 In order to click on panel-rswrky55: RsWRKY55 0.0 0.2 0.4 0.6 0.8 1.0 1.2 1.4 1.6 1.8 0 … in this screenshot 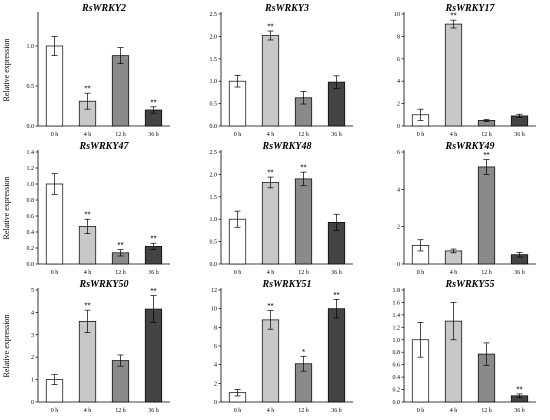, I will do `click(458, 345)`.